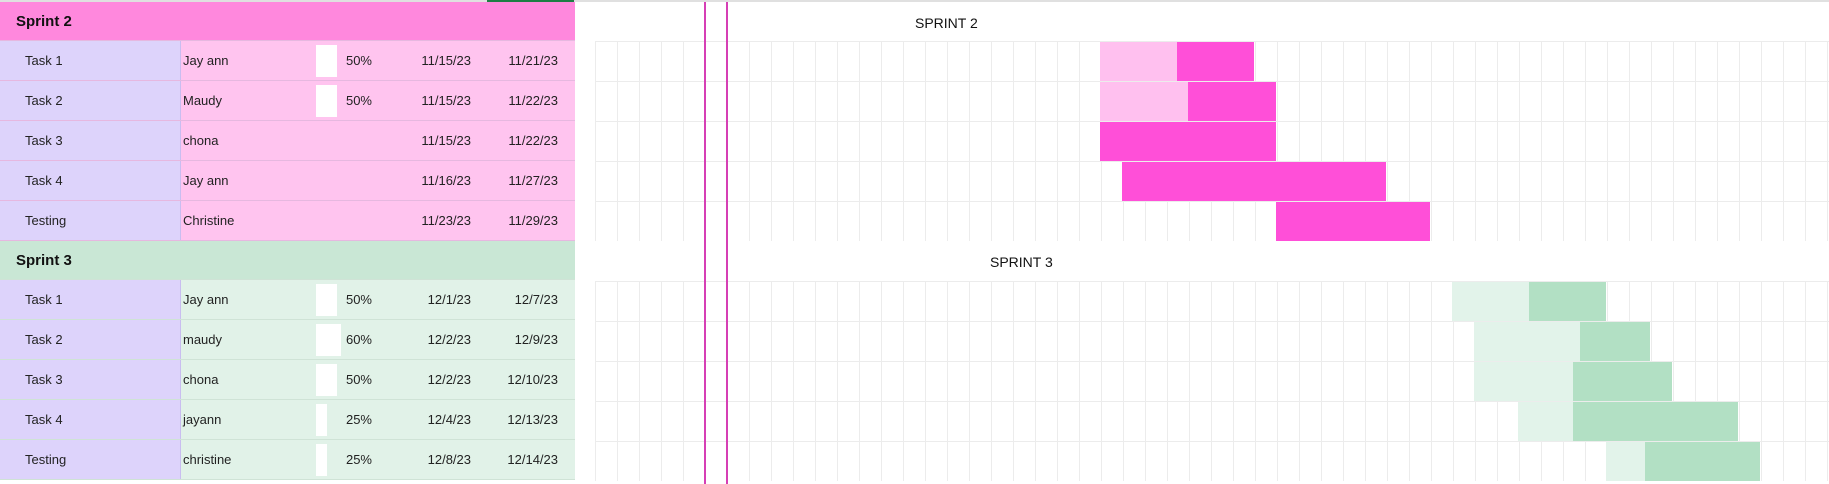 Image resolution: width=1829 pixels, height=484 pixels. Describe the element at coordinates (1021, 262) in the screenshot. I see `gantt-title-sprint-3: SPRINT 3` at that location.